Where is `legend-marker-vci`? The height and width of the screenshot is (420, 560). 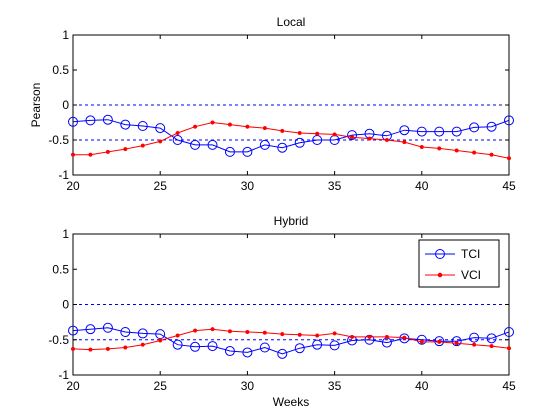 legend-marker-vci is located at coordinates (440, 275).